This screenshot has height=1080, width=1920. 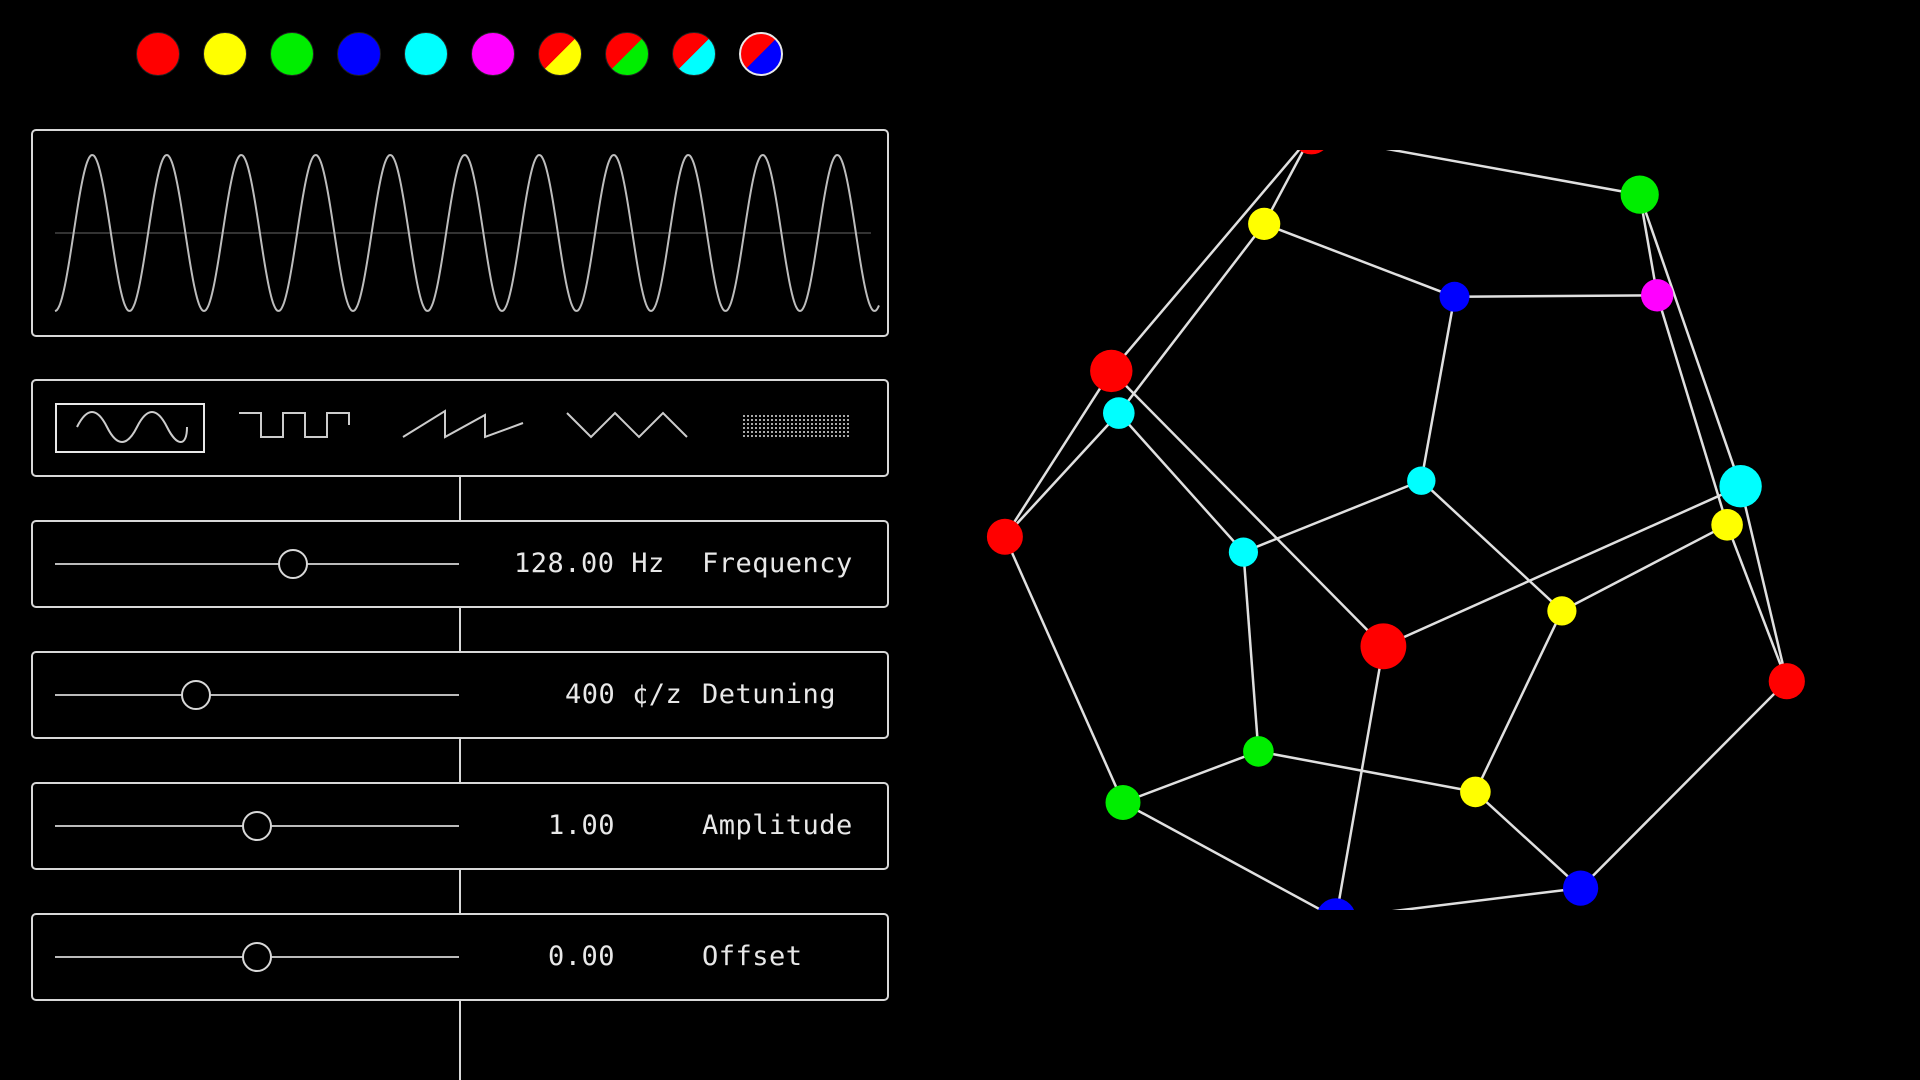 I want to click on waveform-display-panel, so click(x=460, y=233).